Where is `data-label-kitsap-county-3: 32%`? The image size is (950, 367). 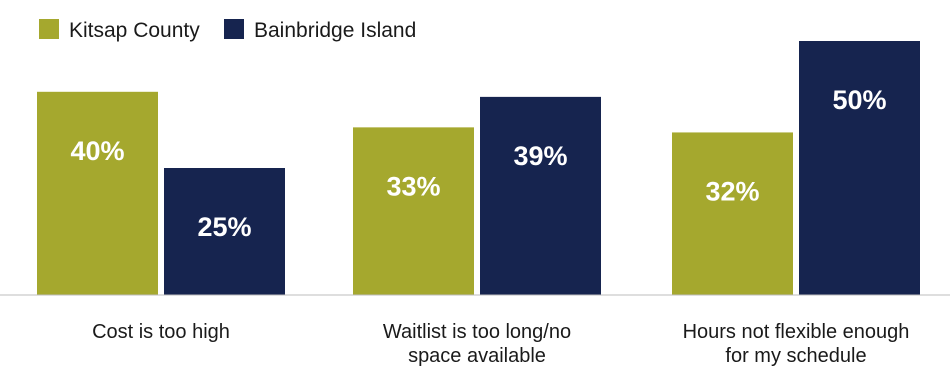 data-label-kitsap-county-3: 32% is located at coordinates (732, 191).